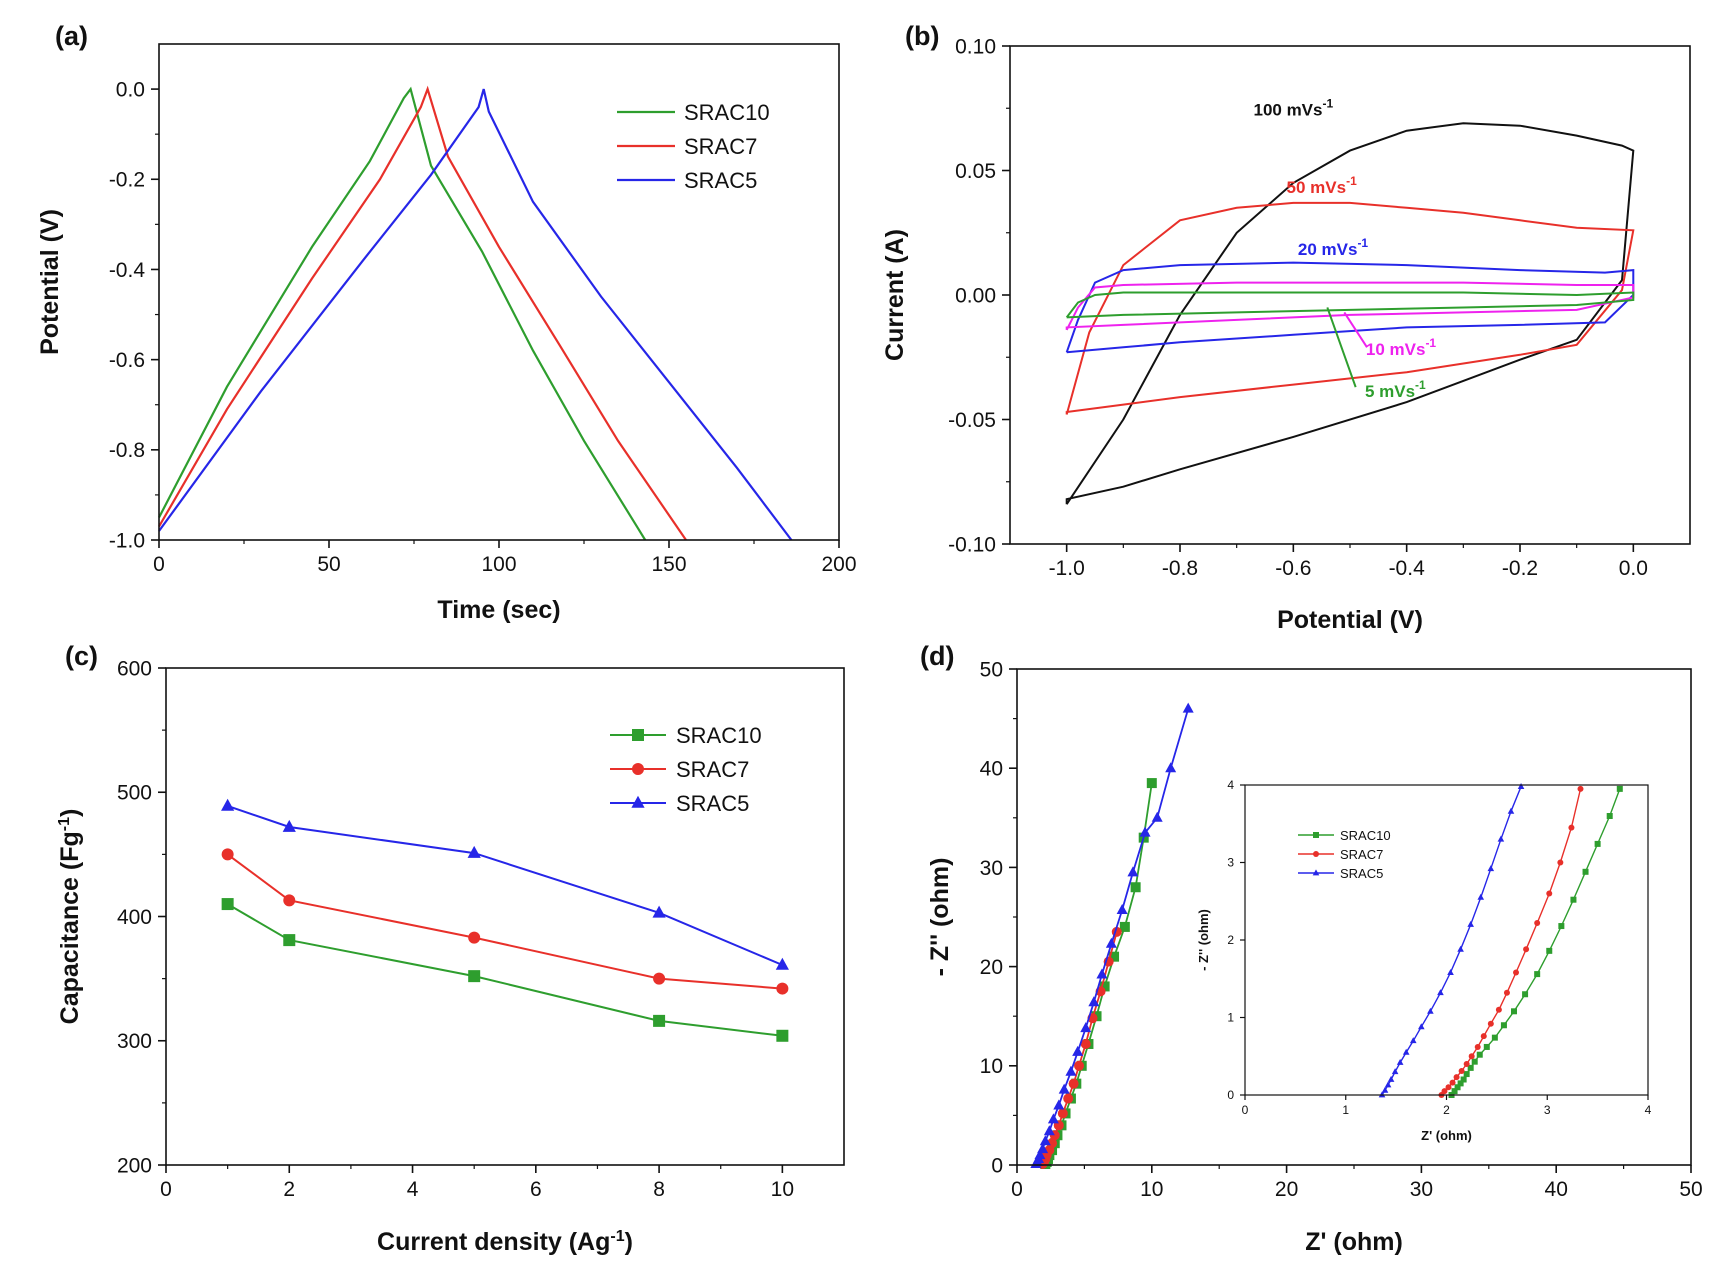 The height and width of the screenshot is (1265, 1722). Describe the element at coordinates (991, 769) in the screenshot. I see `d-ytick-label: 40` at that location.